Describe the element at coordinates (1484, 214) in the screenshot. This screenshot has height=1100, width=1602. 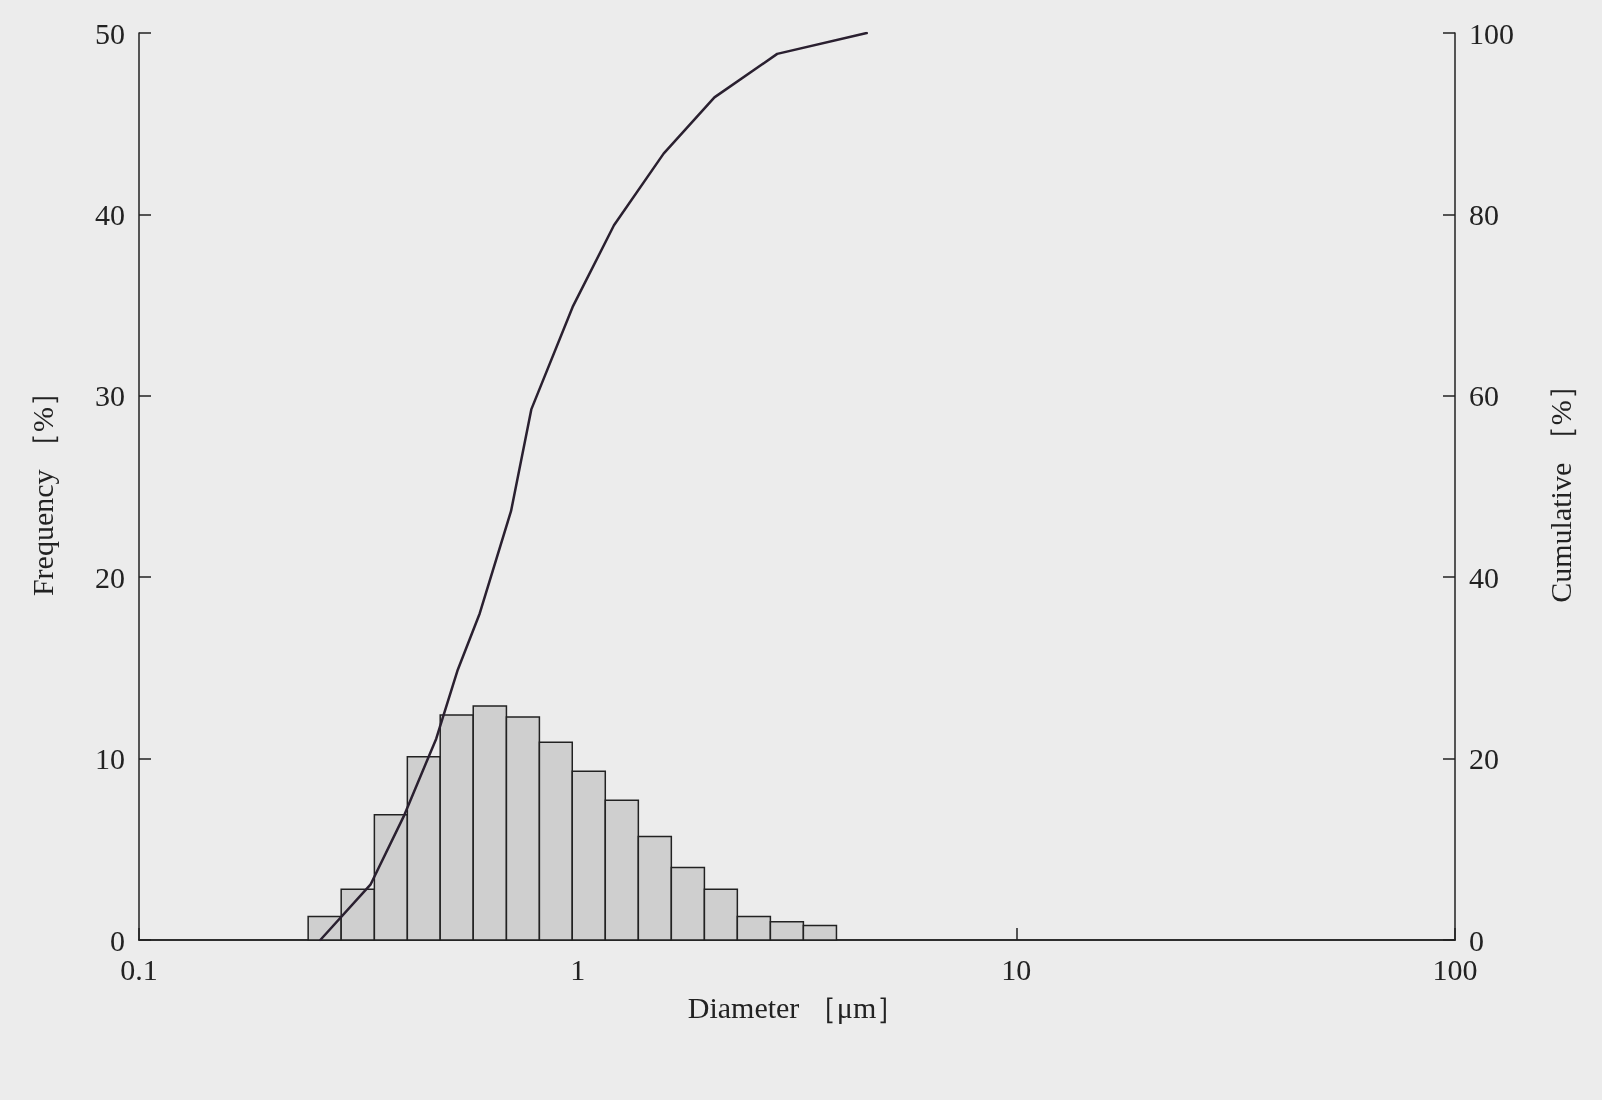
I see `y2-tick-label: 80` at that location.